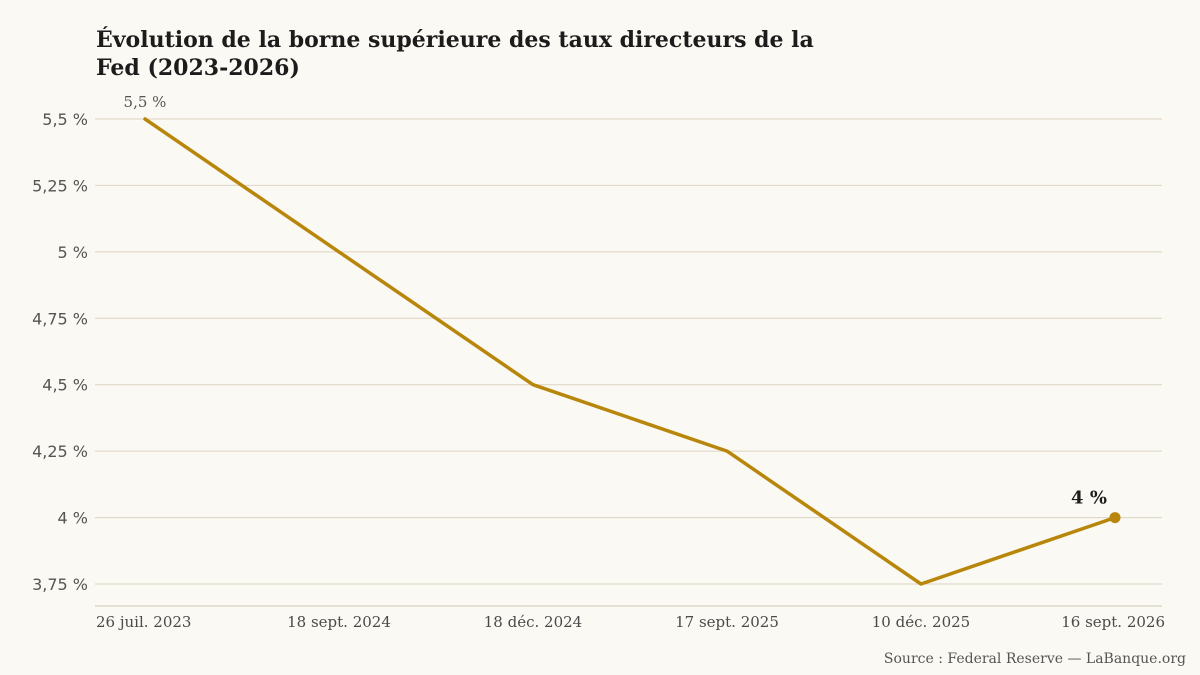  I want to click on x-tick-label: 18 sept. 2024, so click(339, 622).